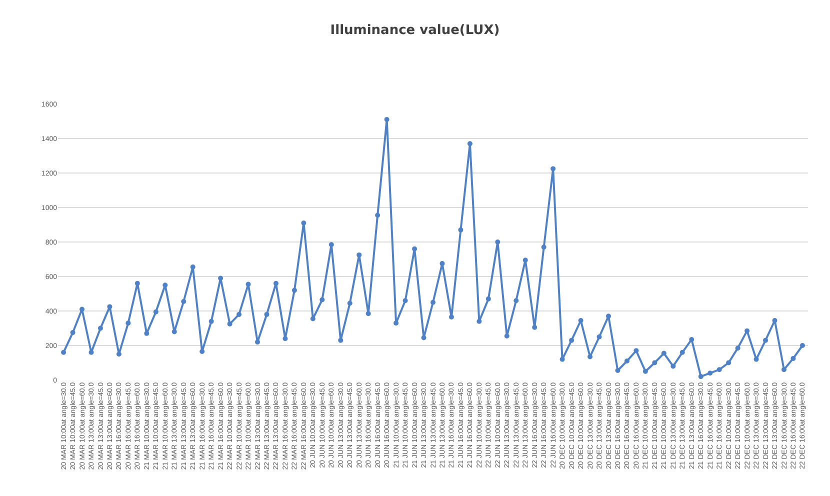  I want to click on chart-title: Illuminance value(LUX), so click(415, 30).